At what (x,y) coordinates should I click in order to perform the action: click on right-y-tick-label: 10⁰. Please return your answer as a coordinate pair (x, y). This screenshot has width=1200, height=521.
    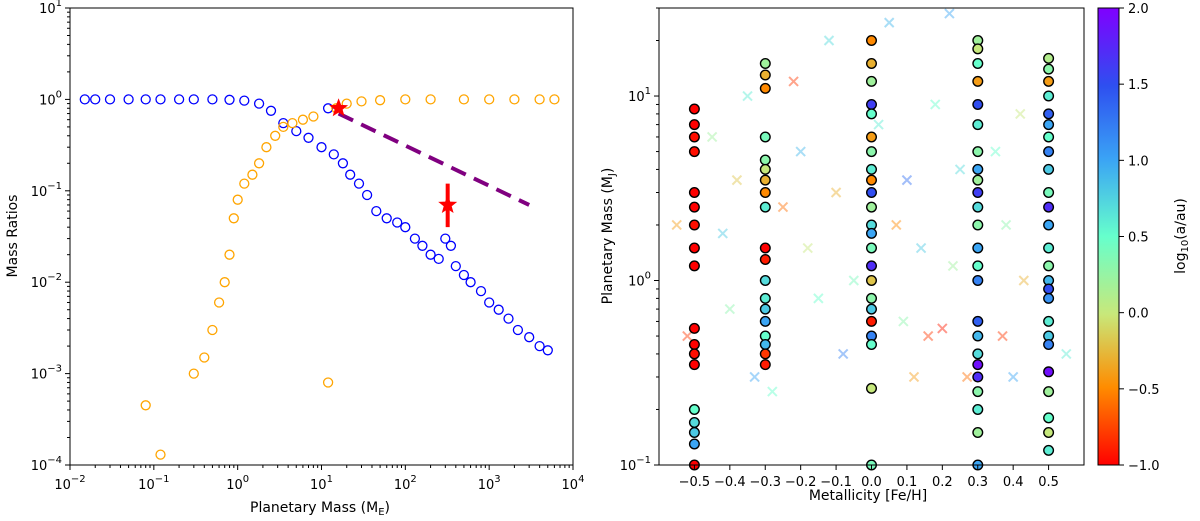
    Looking at the image, I should click on (639, 280).